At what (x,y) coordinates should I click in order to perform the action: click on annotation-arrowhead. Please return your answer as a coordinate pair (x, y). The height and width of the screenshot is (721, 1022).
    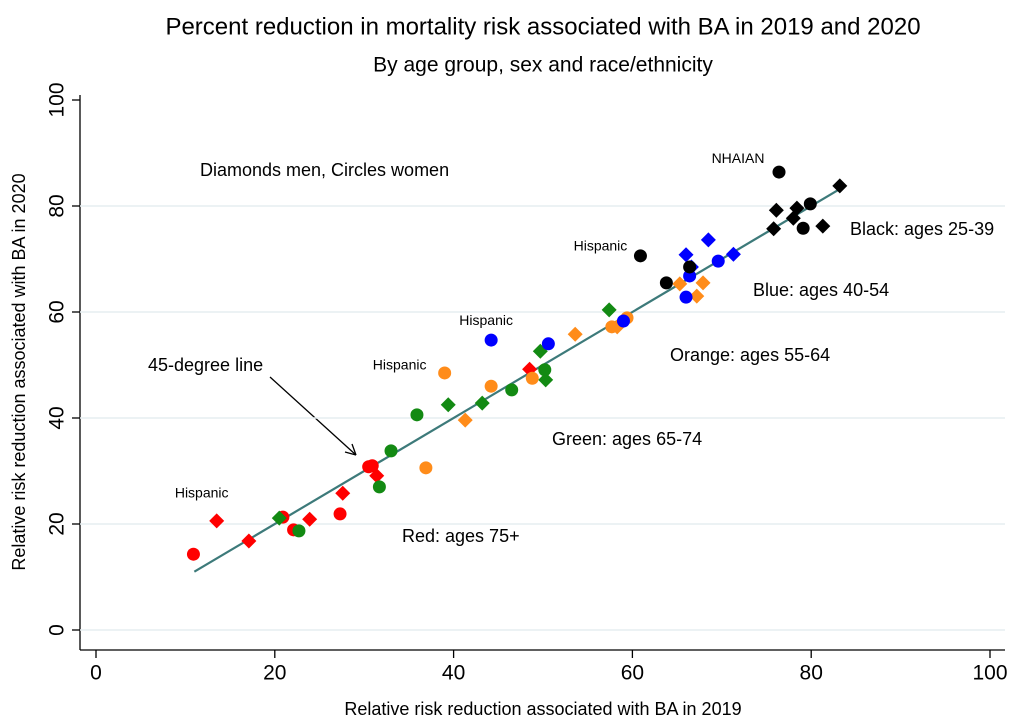
    Looking at the image, I should click on (350, 449).